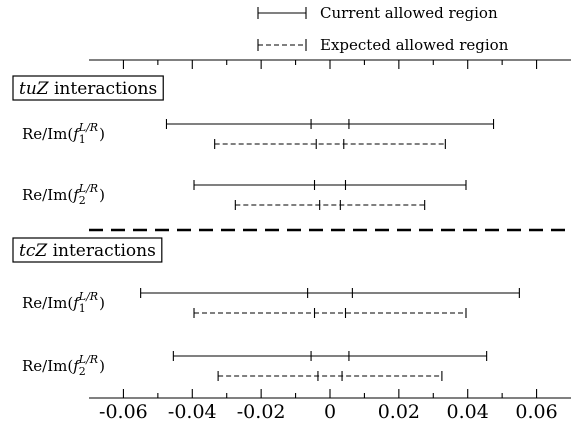 The height and width of the screenshot is (427, 571). What do you see at coordinates (330, 412) in the screenshot?
I see `x-tick-label: 0` at bounding box center [330, 412].